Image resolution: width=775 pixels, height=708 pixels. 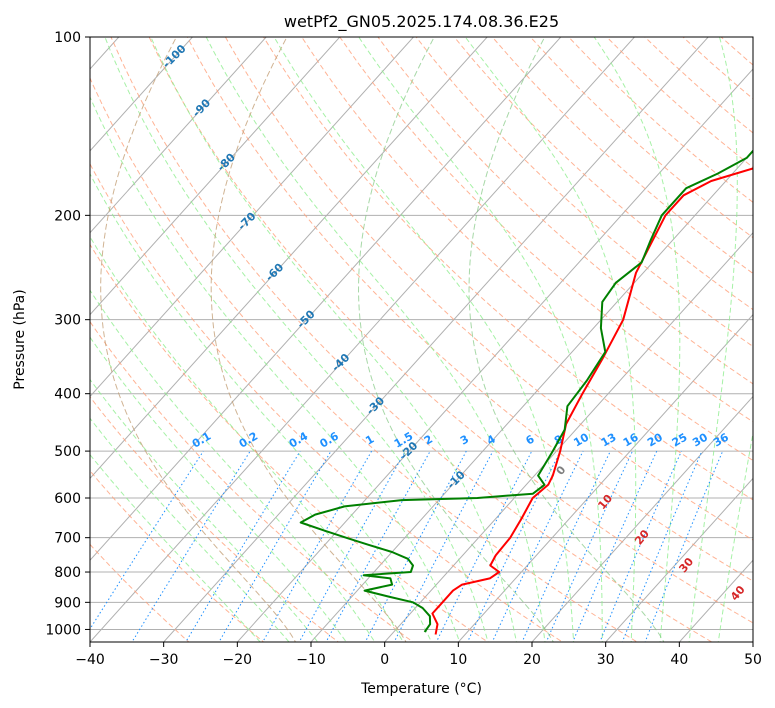 What do you see at coordinates (67, 499) in the screenshot?
I see `y-tick-label: 600` at bounding box center [67, 499].